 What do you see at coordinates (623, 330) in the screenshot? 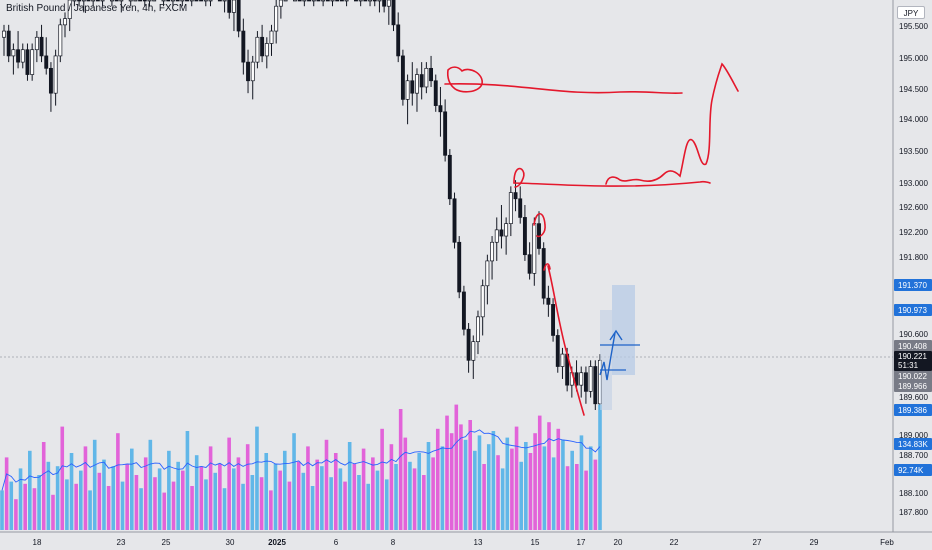
I see `projection-box` at bounding box center [623, 330].